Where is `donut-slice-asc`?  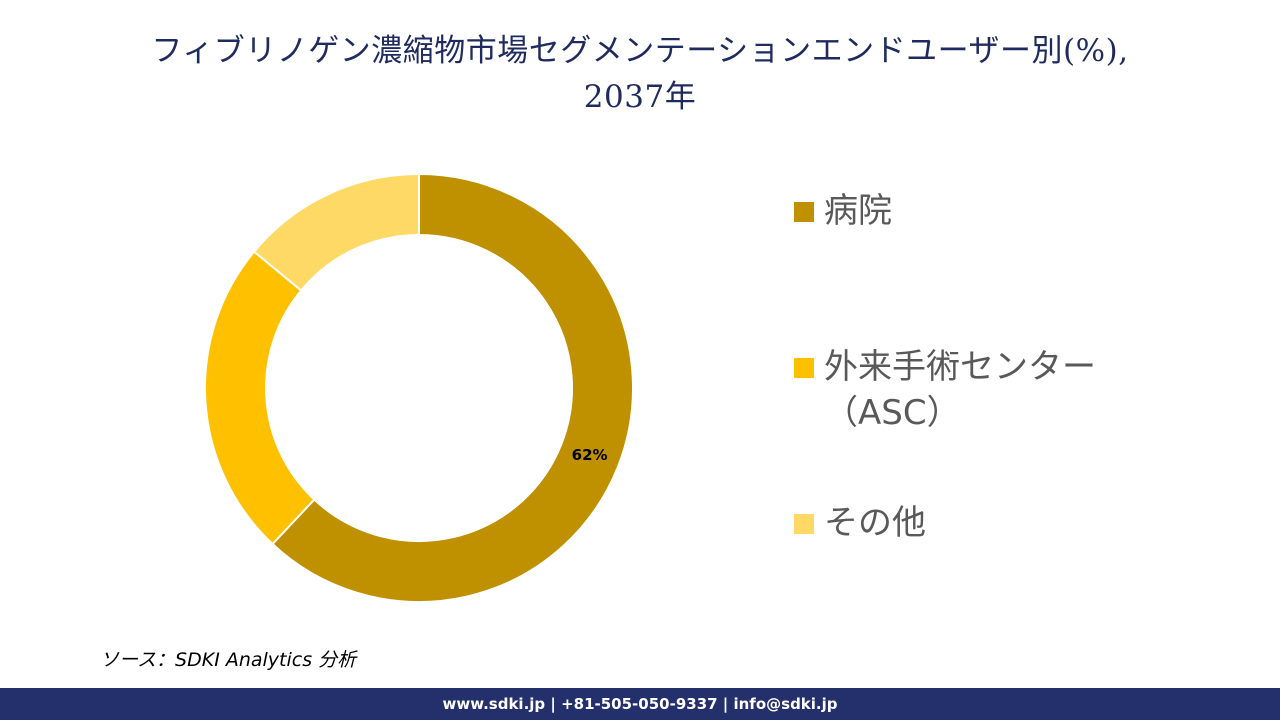 donut-slice-asc is located at coordinates (260, 398).